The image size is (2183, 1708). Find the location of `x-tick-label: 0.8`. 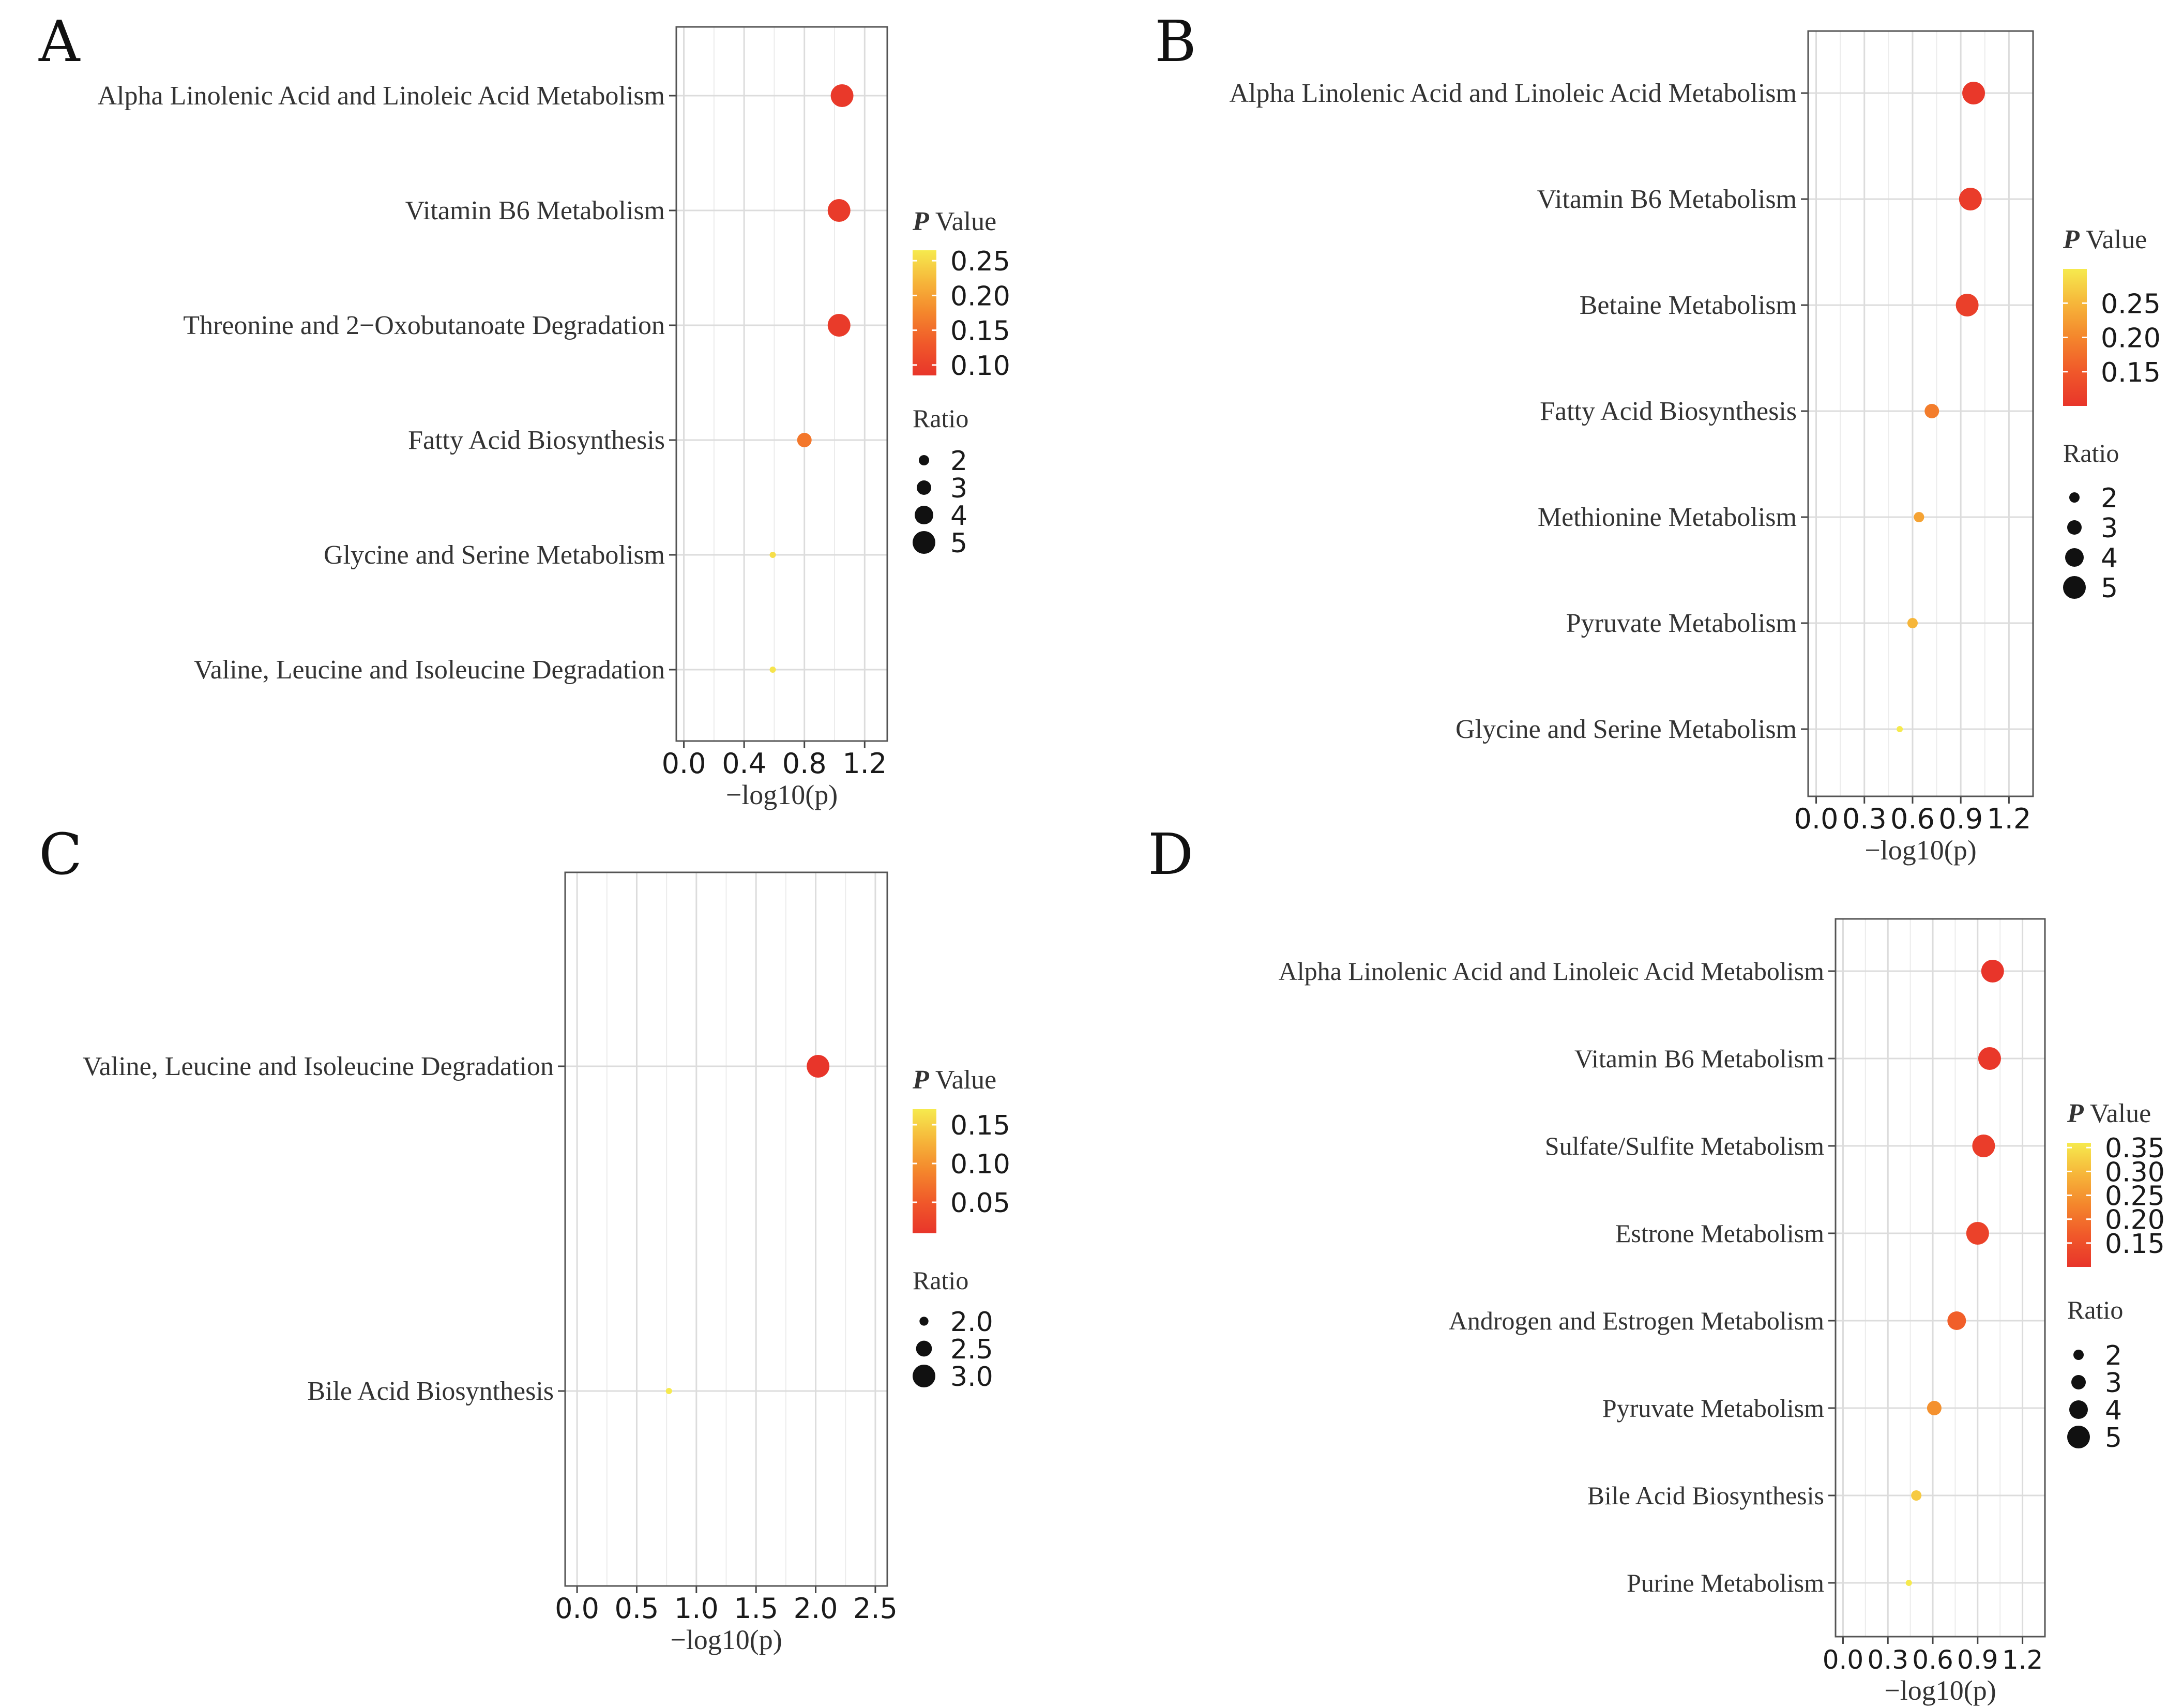

x-tick-label: 0.8 is located at coordinates (805, 764).